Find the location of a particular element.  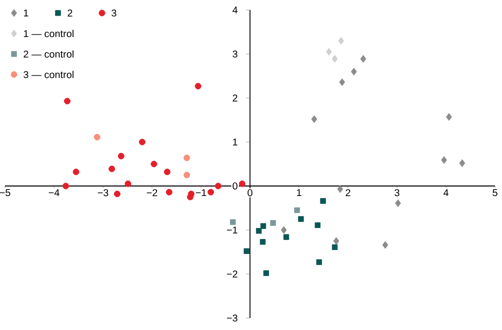

x-tick-label: 0 is located at coordinates (250, 192).